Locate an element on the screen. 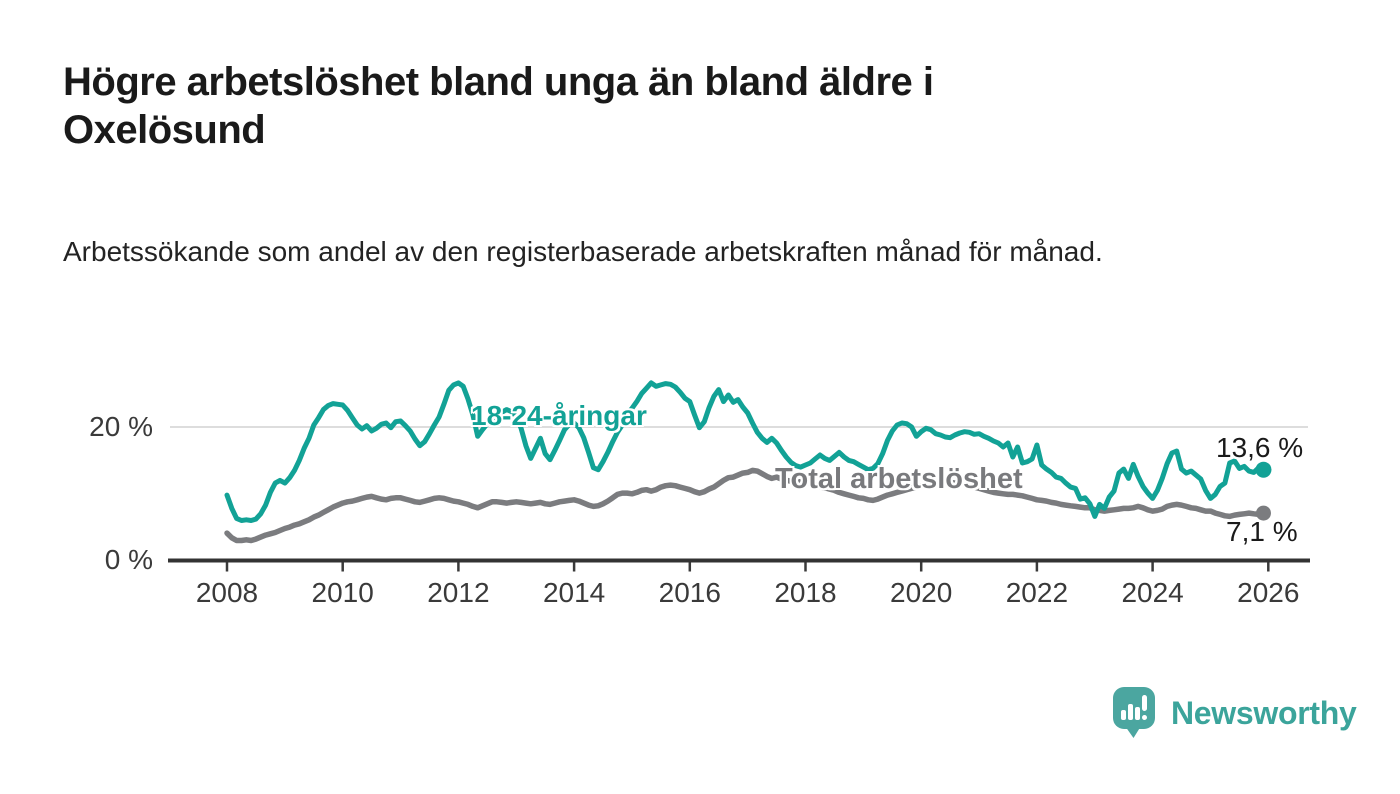 This screenshot has height=794, width=1400. x-tick-label-2020: 2020 is located at coordinates (921, 592).